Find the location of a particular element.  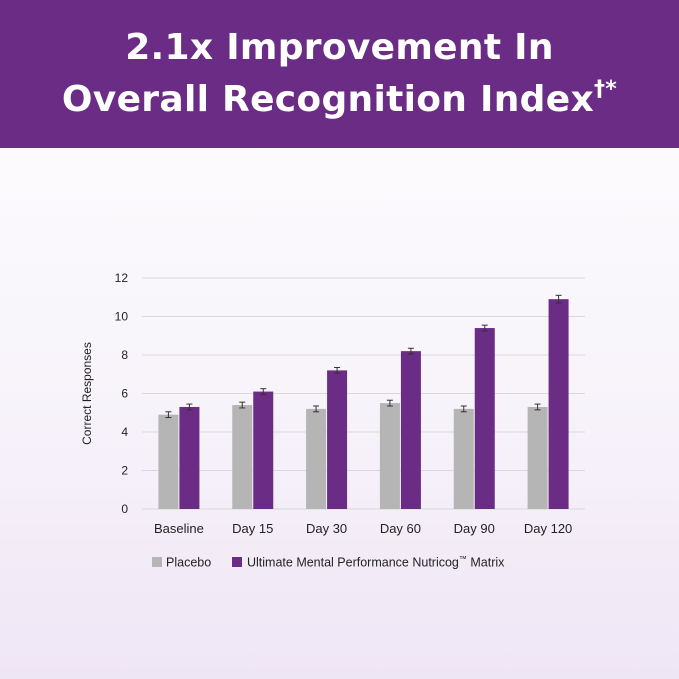

legend-swatch-treatment is located at coordinates (237, 562).